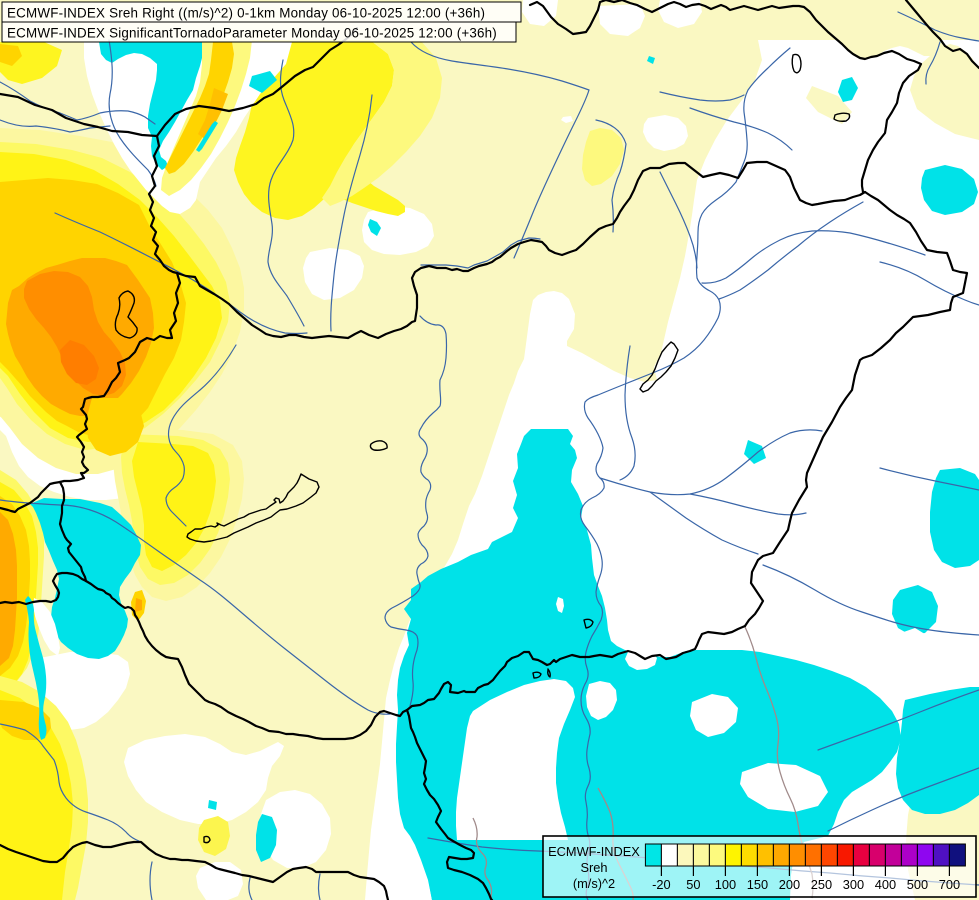 This screenshot has width=979, height=900. Describe the element at coordinates (661, 884) in the screenshot. I see `svg-text: -20` at that location.